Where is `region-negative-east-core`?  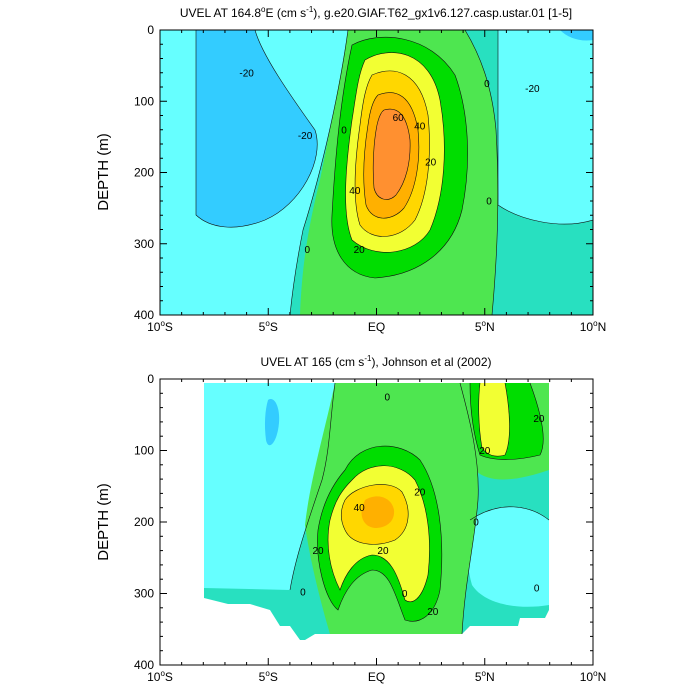
region-negative-east-core is located at coordinates (576, 35).